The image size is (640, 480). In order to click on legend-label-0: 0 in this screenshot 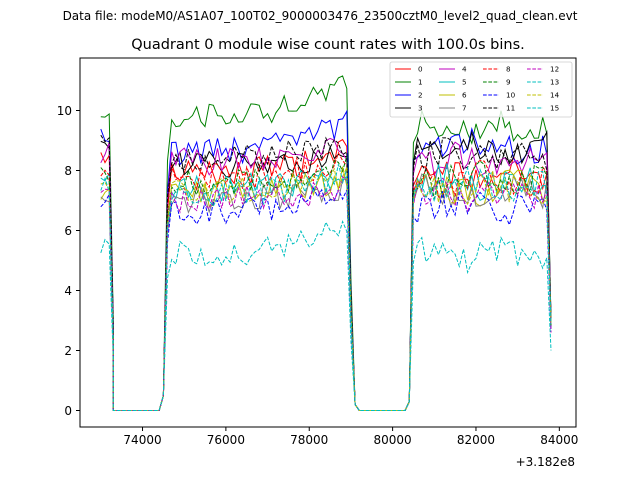, I will do `click(420, 69)`.